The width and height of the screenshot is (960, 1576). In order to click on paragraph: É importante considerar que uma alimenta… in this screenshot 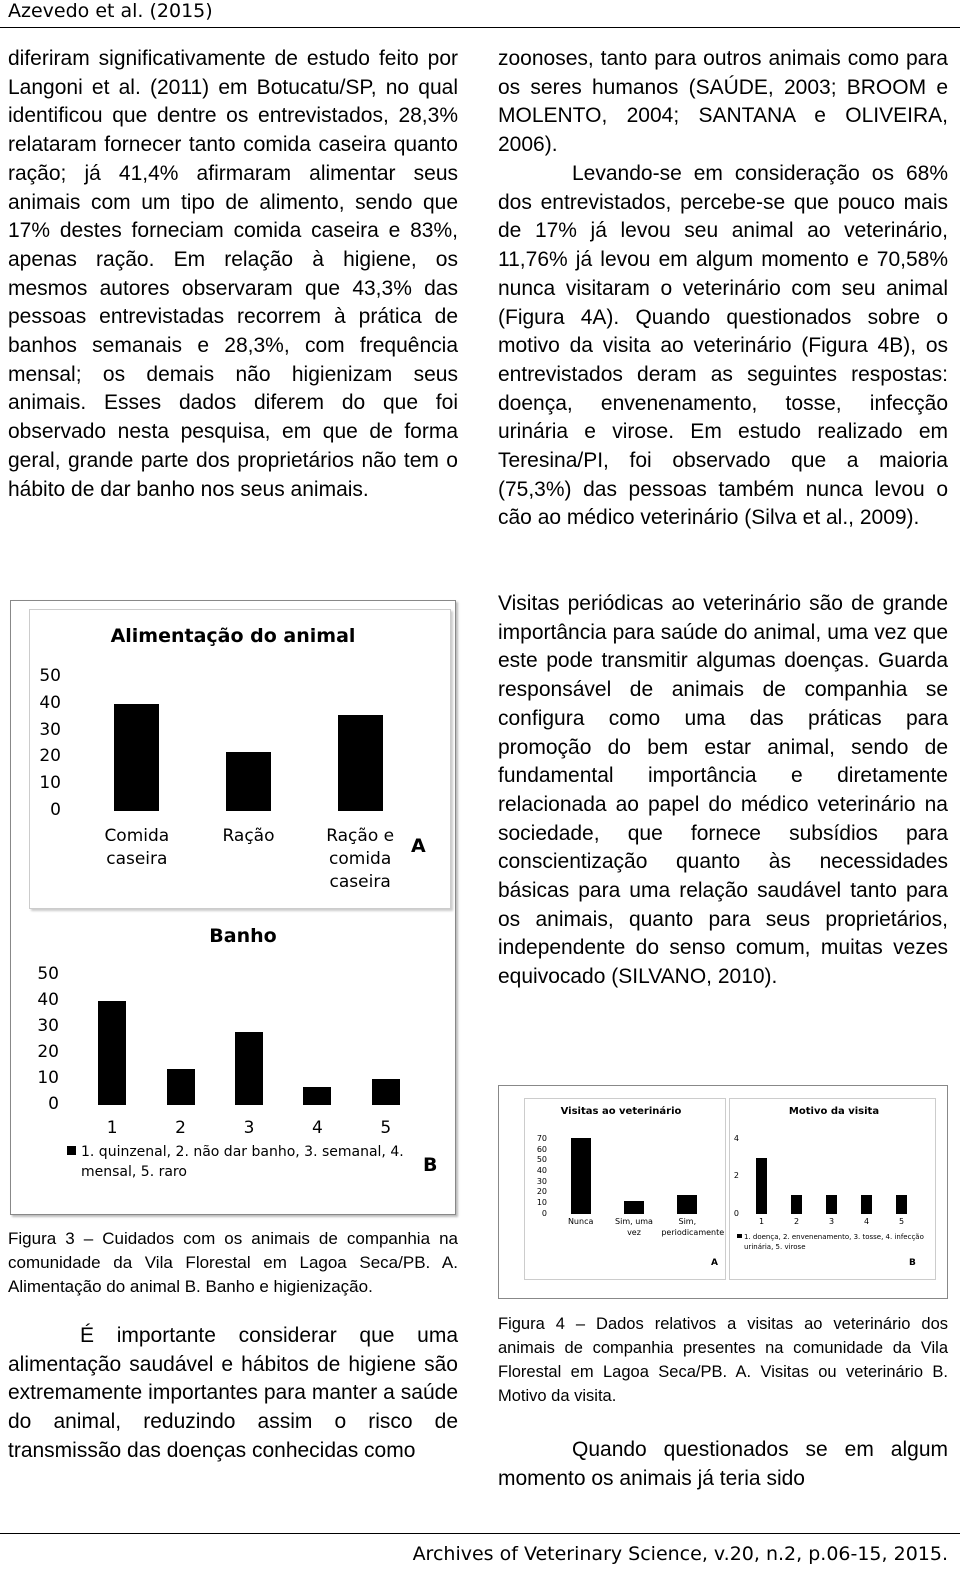, I will do `click(233, 1393)`.